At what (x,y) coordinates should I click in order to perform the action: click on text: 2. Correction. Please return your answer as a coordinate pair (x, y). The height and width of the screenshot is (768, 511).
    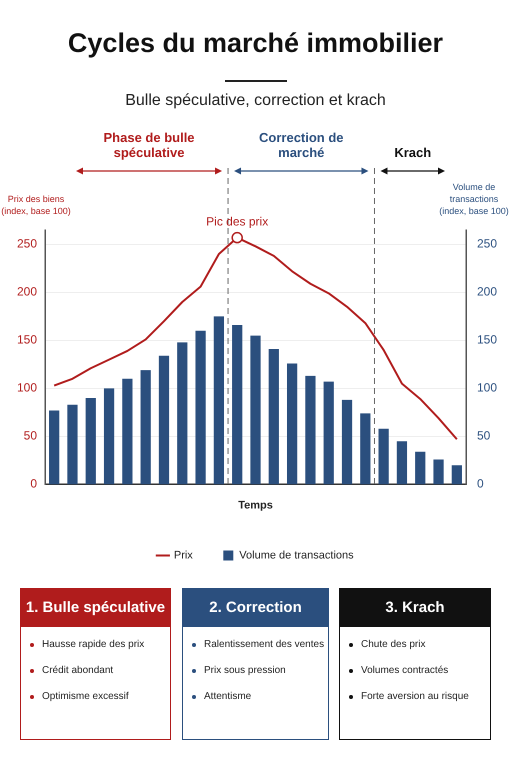
    Looking at the image, I should click on (255, 608).